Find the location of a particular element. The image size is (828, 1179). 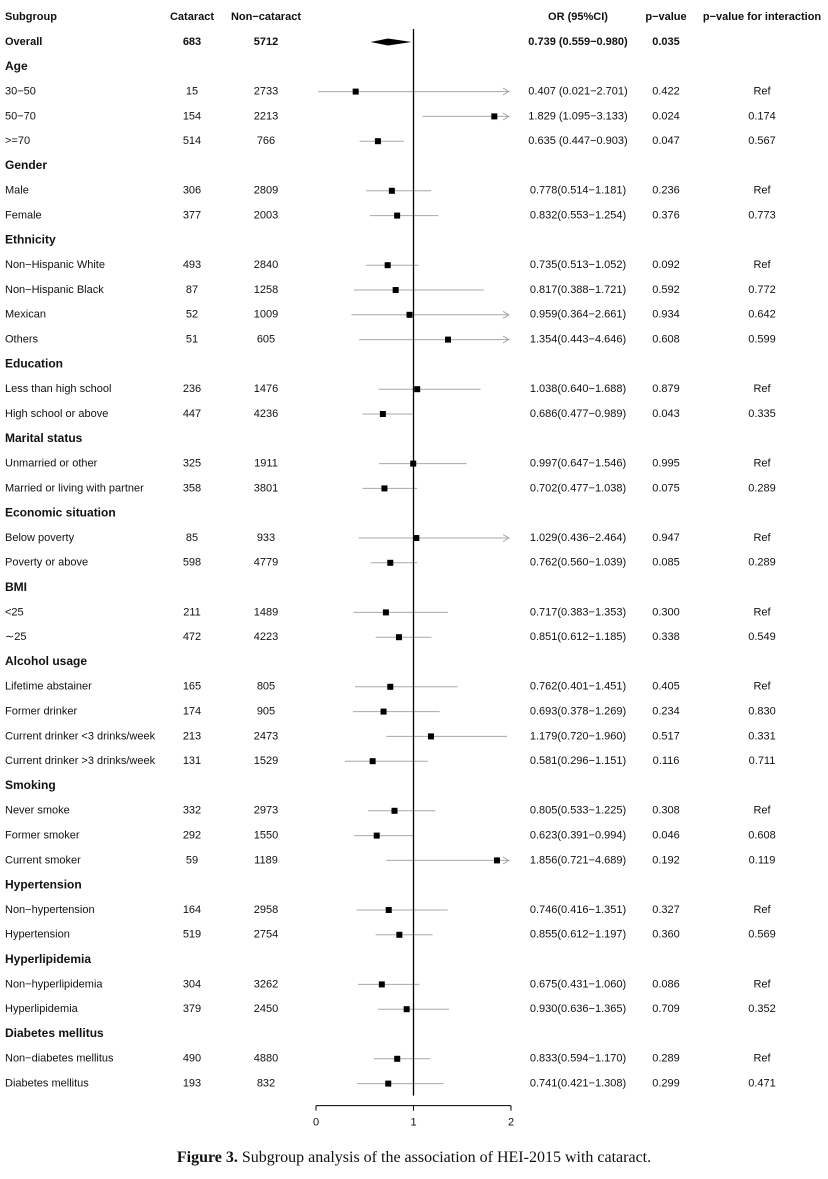

subgroup-label: Below poverty is located at coordinates (40, 538).